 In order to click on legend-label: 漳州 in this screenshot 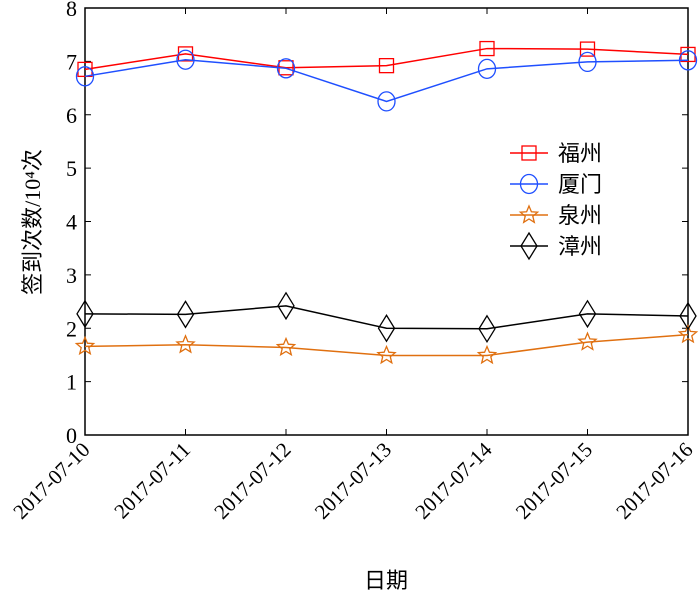, I will do `click(580, 246)`.